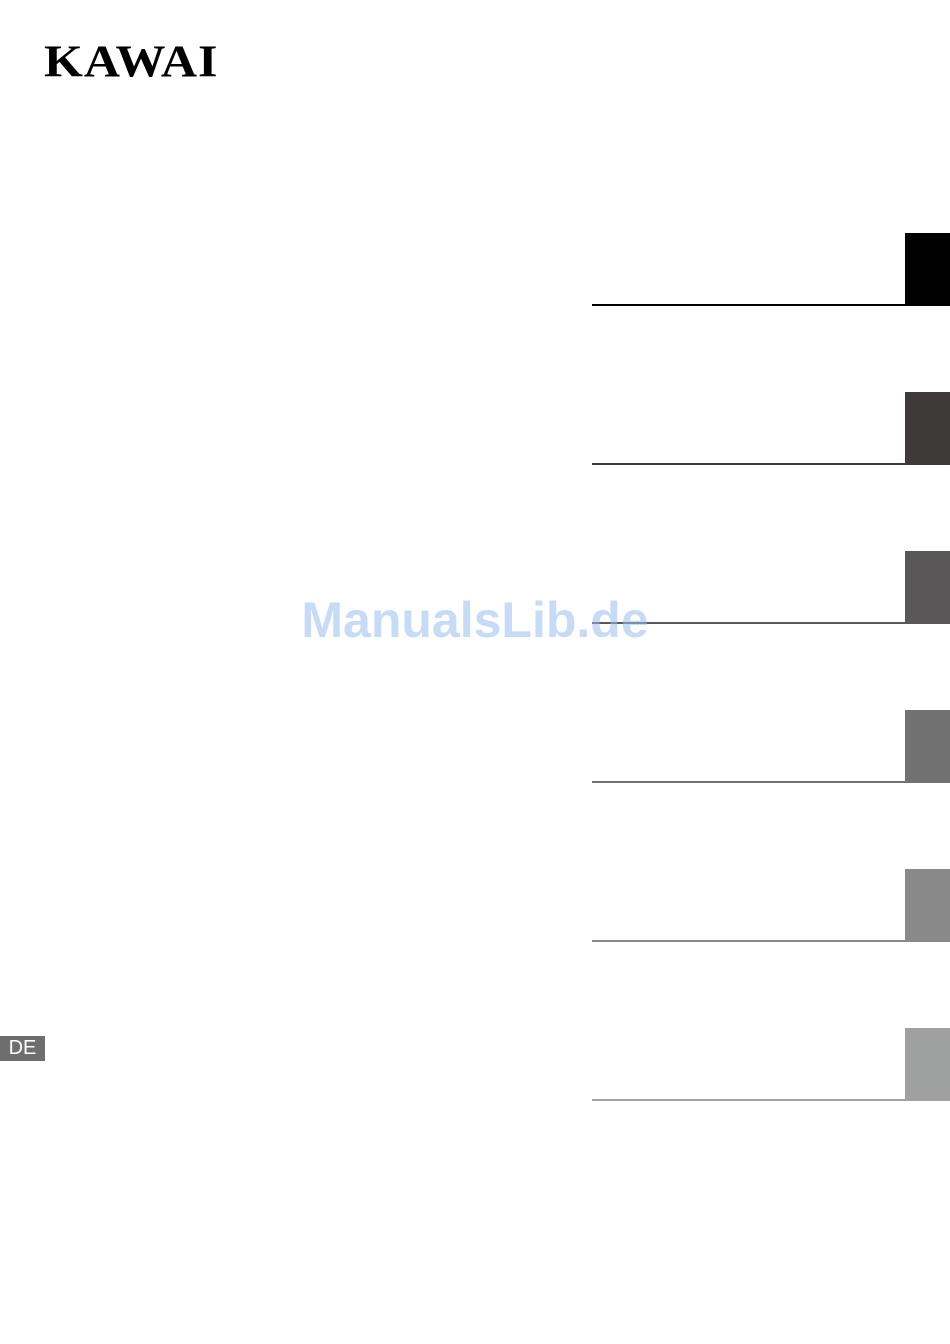  Describe the element at coordinates (475, 620) in the screenshot. I see `watermark: ManualsLib.de` at that location.